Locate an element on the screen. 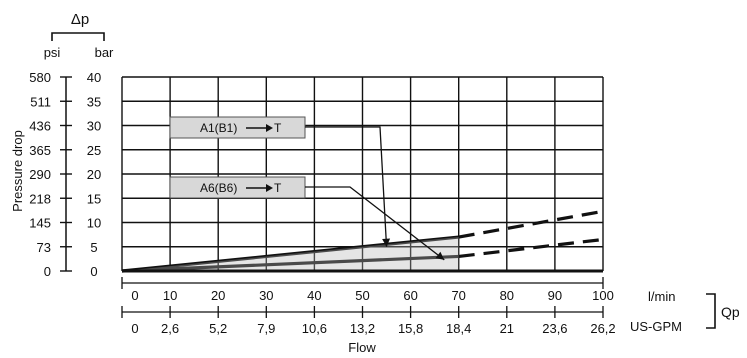  series-label-a6: A6(B6) T is located at coordinates (237, 187).